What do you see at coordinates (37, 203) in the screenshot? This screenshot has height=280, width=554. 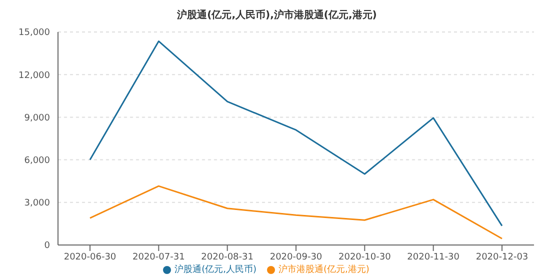 I see `y-tick-label: 3,000` at bounding box center [37, 203].